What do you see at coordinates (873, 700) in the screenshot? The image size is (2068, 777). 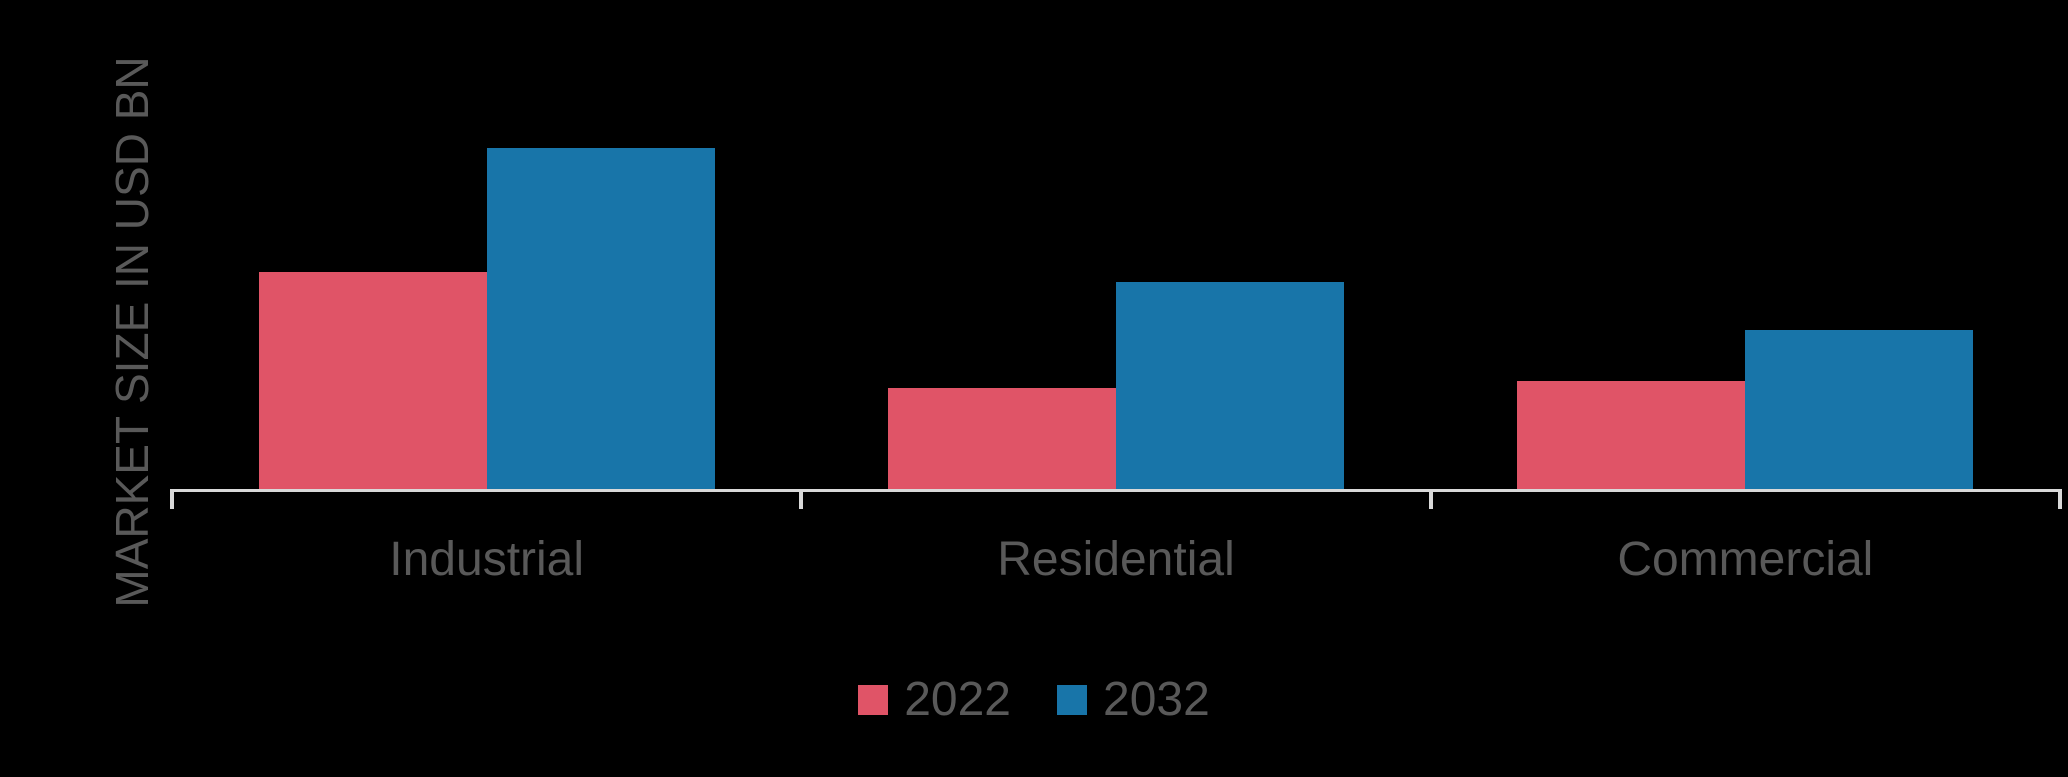 I see `legend-swatch-2022` at bounding box center [873, 700].